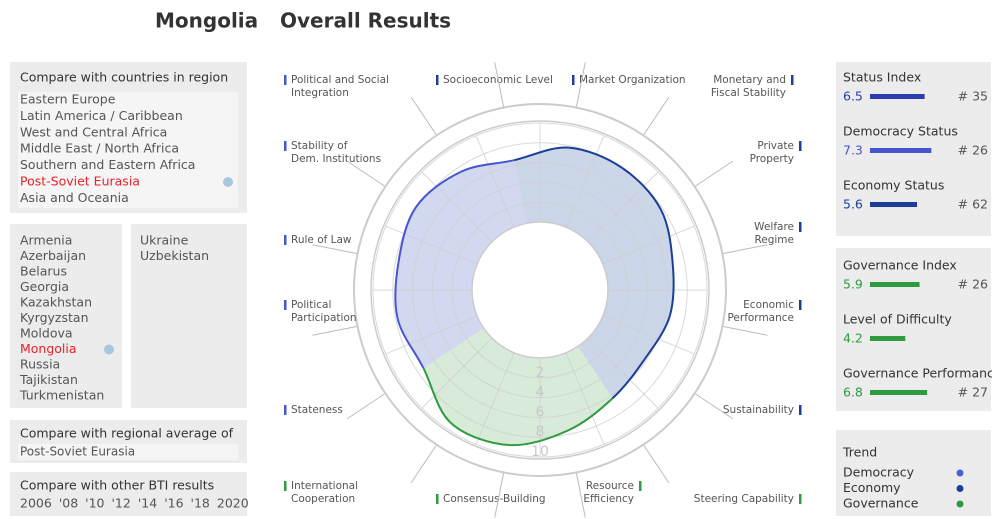 The image size is (992, 519). What do you see at coordinates (128, 494) in the screenshot?
I see `results-panel` at bounding box center [128, 494].